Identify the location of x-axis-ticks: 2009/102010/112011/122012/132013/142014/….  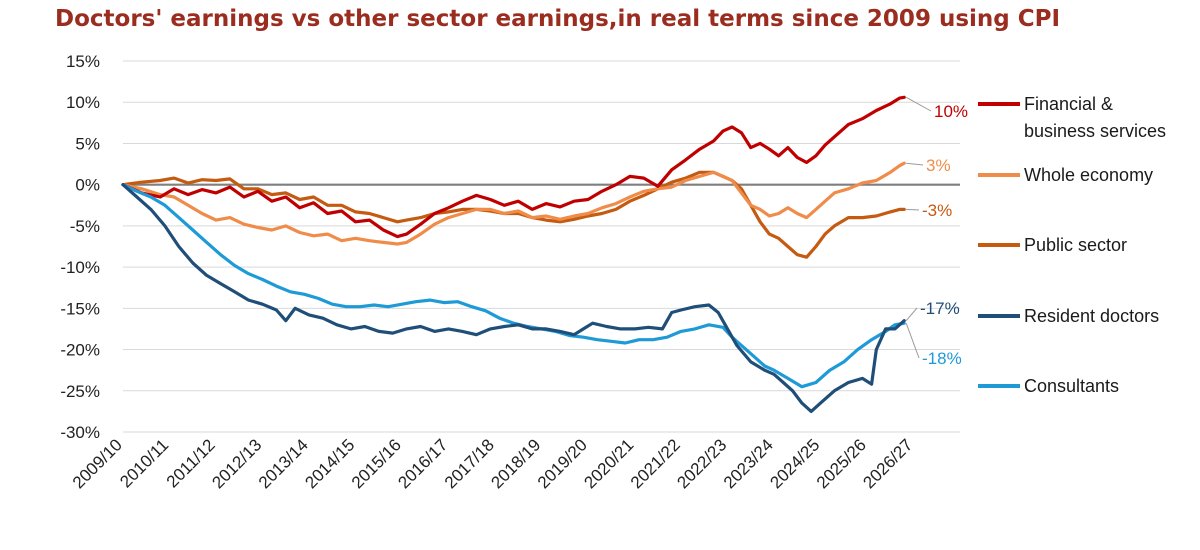
(492, 463).